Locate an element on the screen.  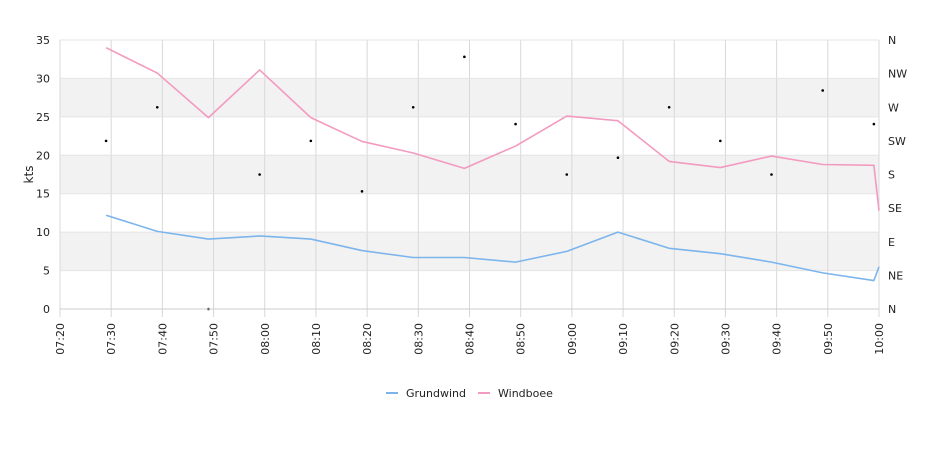
right-axis-tick-label: NE is located at coordinates (895, 275).